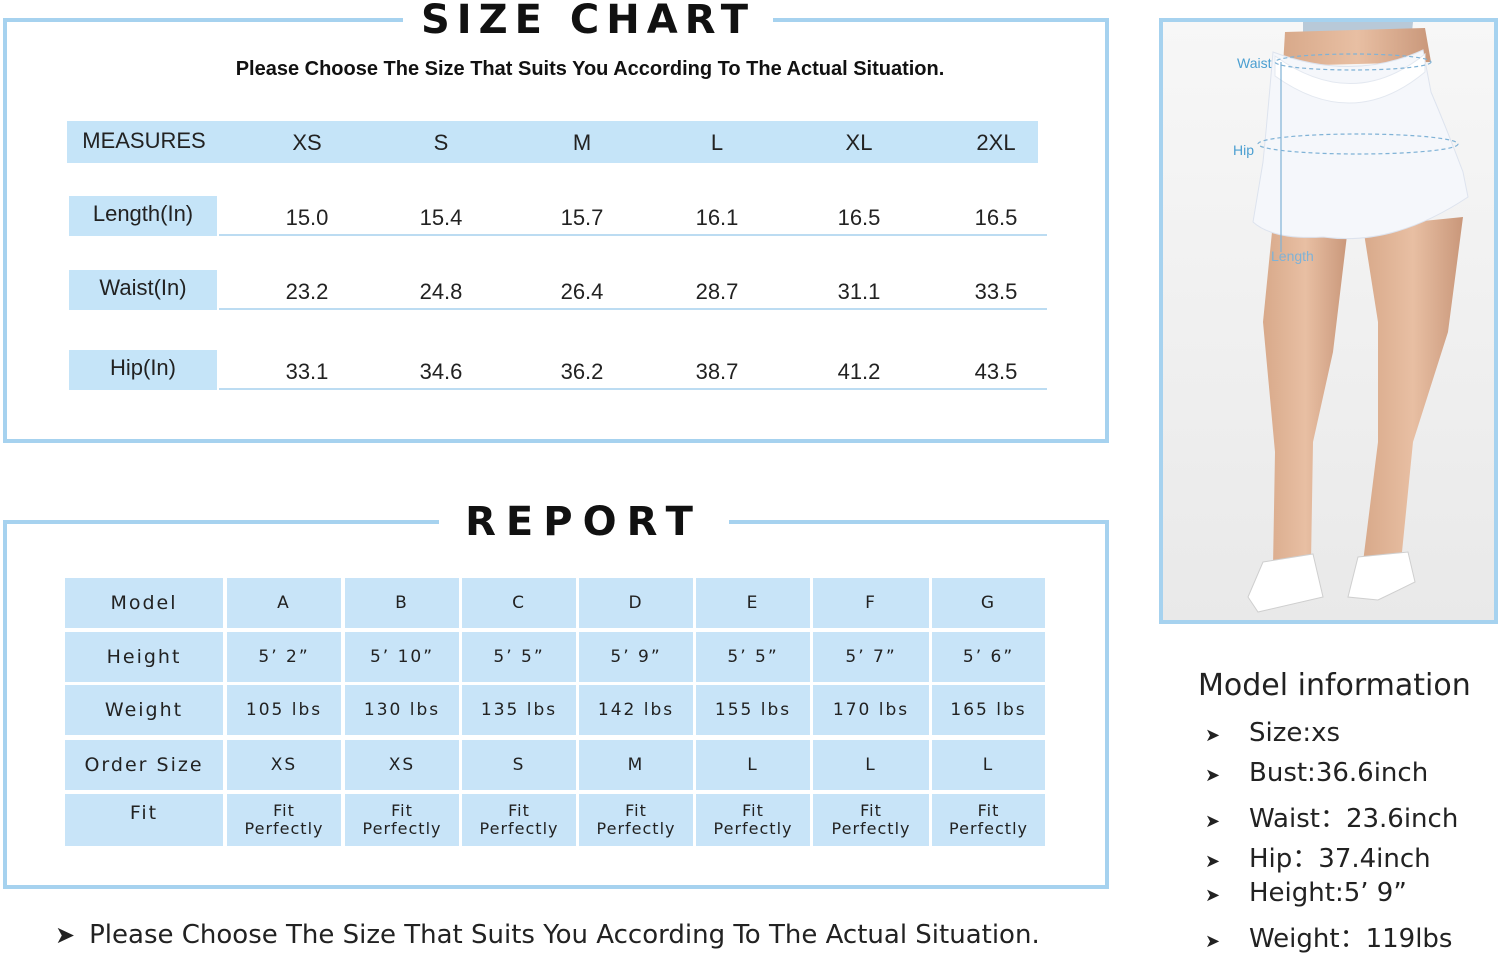 This screenshot has width=1500, height=957. I want to click on report-cell: 5’ 6”, so click(988, 657).